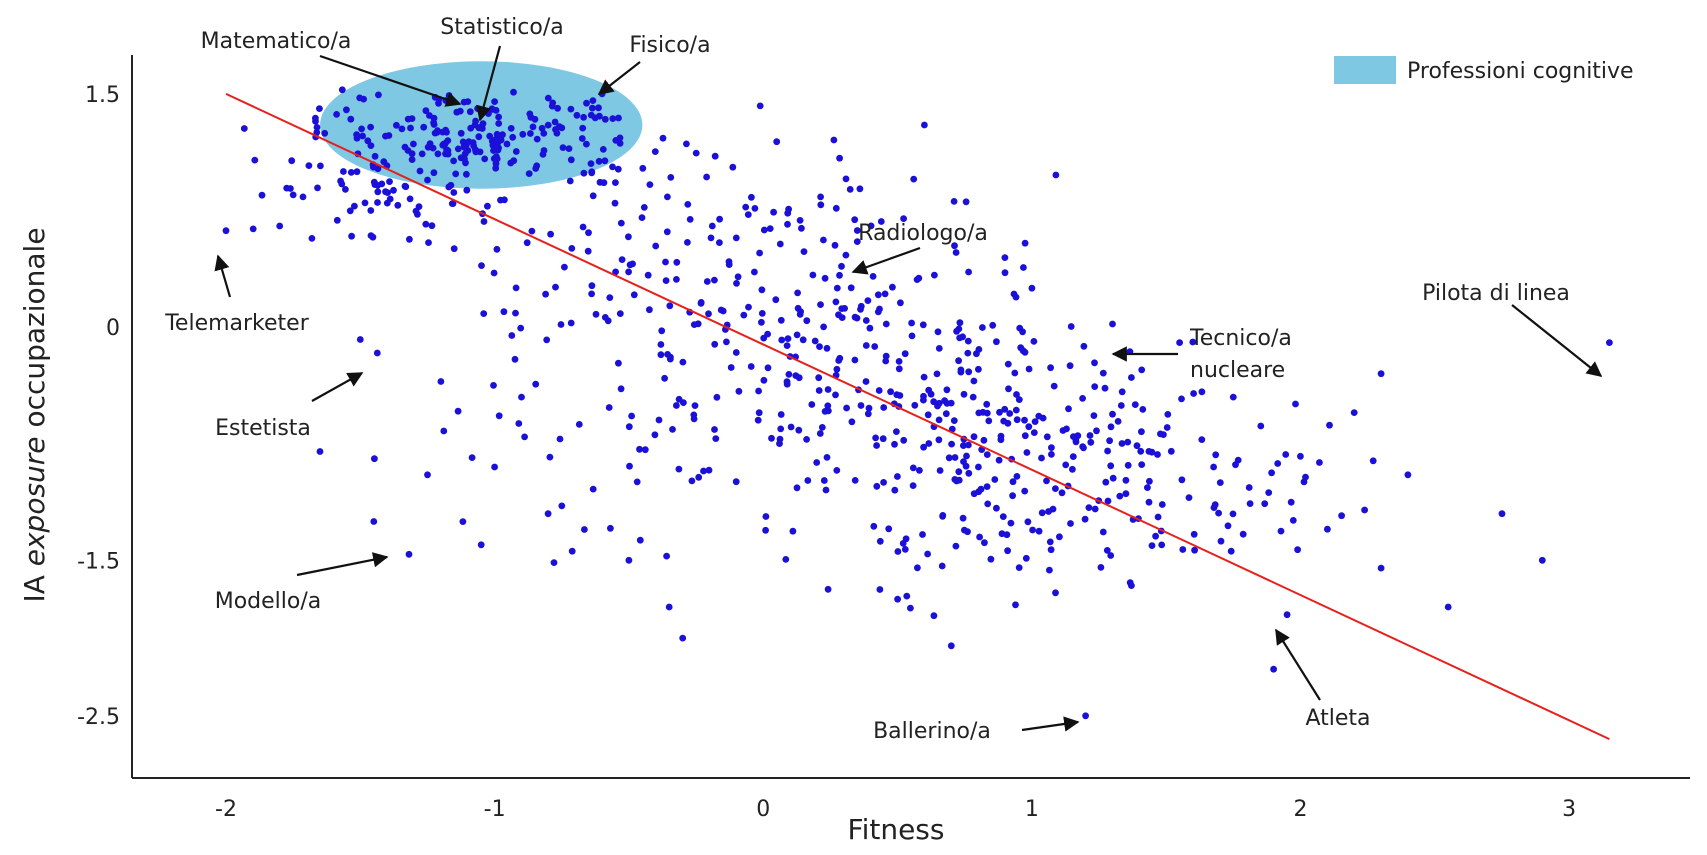 This screenshot has width=1707, height=855. Describe the element at coordinates (495, 809) in the screenshot. I see `x-tick-label: -1` at that location.